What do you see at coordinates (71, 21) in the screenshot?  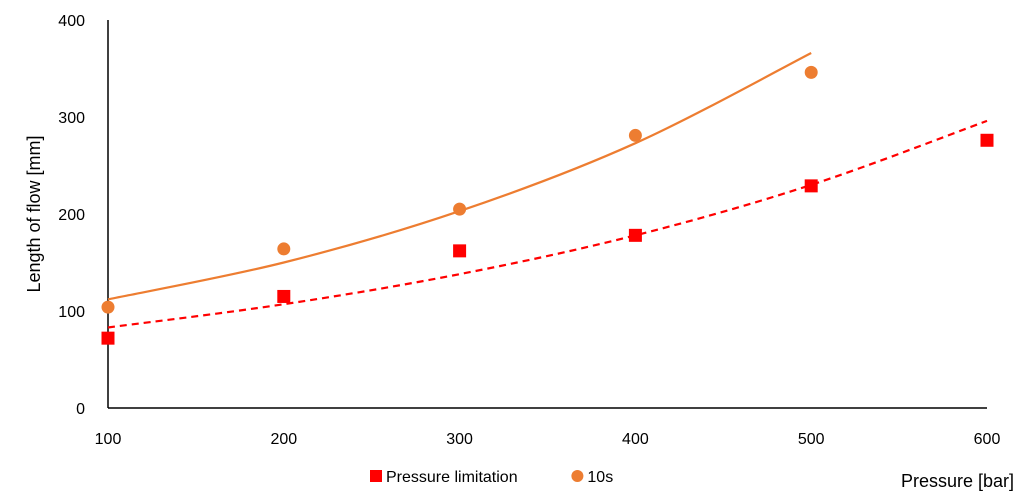 I see `y-tick-label: 400` at bounding box center [71, 21].